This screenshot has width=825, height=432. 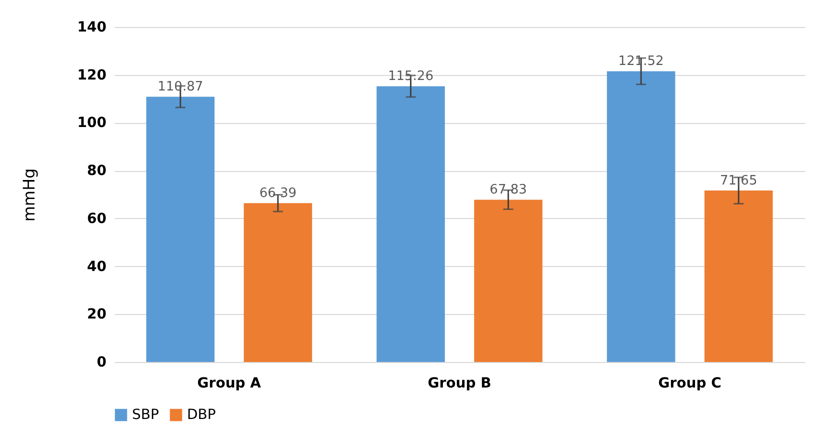 I want to click on y-tick-label: 60, so click(x=97, y=218).